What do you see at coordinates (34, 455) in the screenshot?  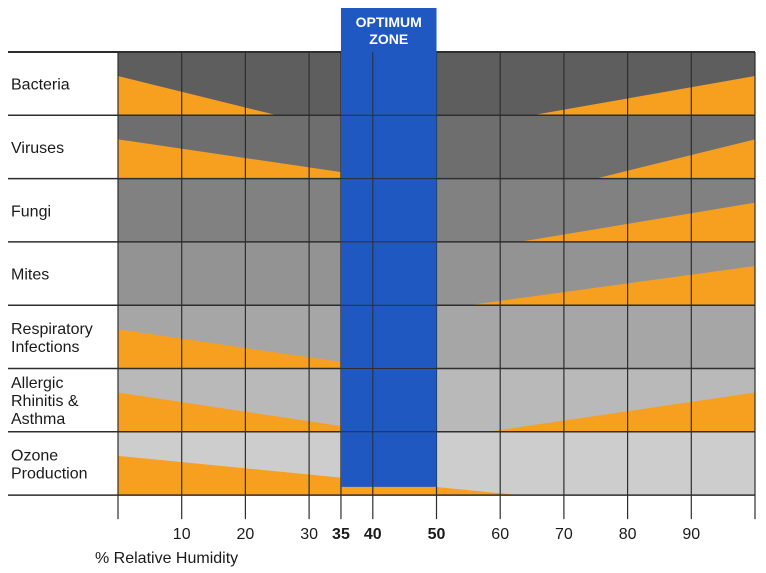 I see `row-label: Ozone` at bounding box center [34, 455].